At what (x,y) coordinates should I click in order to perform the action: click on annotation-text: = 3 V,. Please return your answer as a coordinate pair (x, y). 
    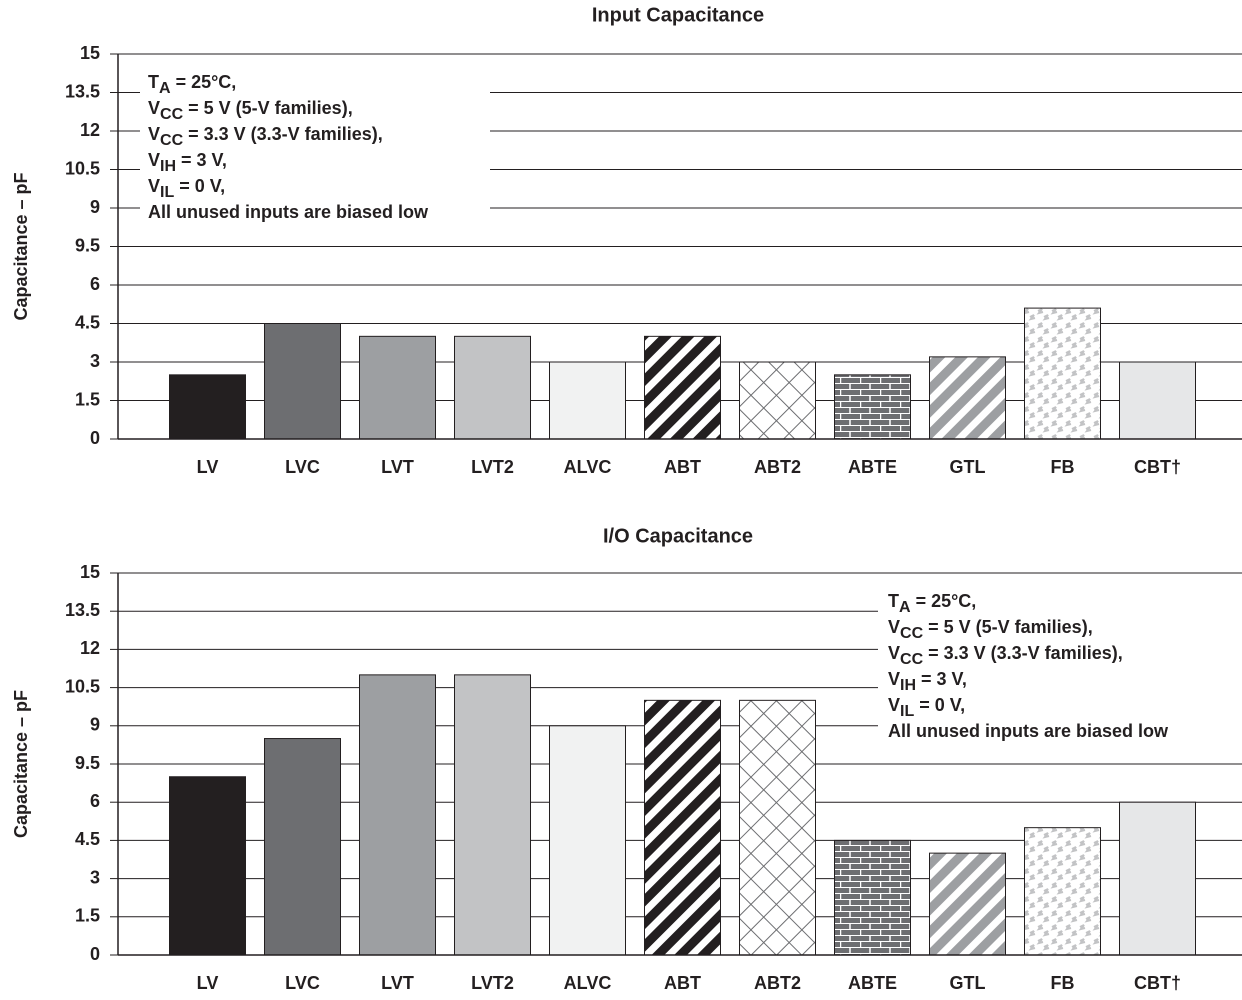
    Looking at the image, I should click on (941, 679).